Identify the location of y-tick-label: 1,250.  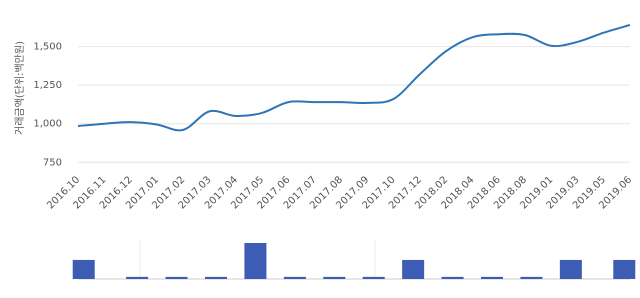
(47, 85).